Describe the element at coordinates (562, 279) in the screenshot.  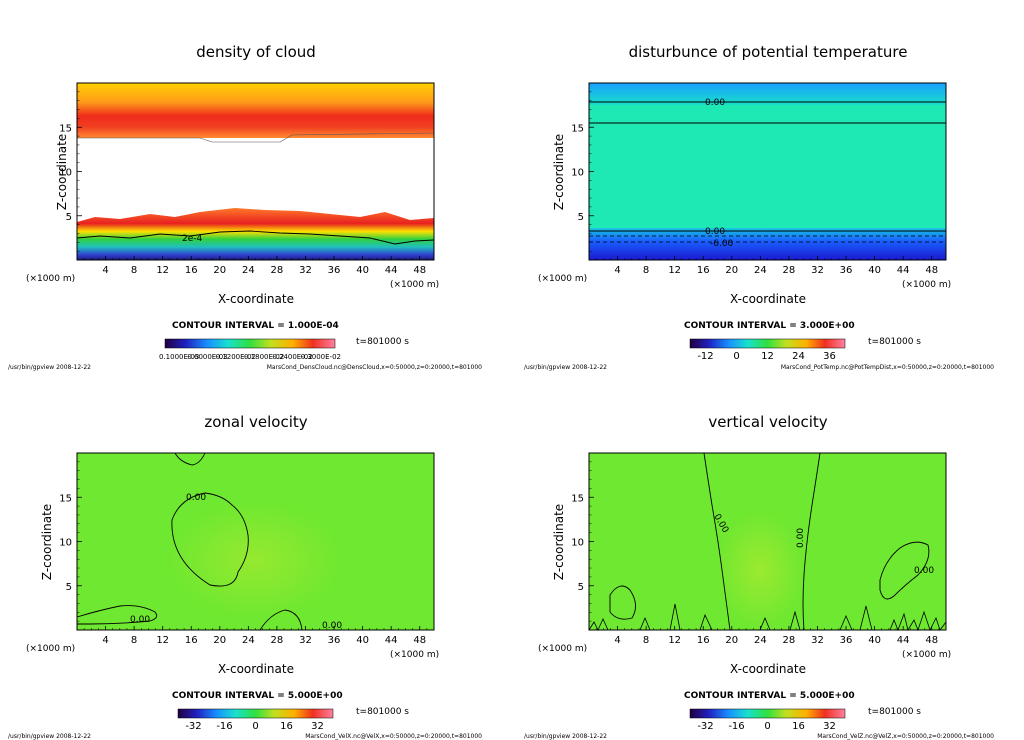
I see `p2-x-unit: (×1000 m)` at that location.